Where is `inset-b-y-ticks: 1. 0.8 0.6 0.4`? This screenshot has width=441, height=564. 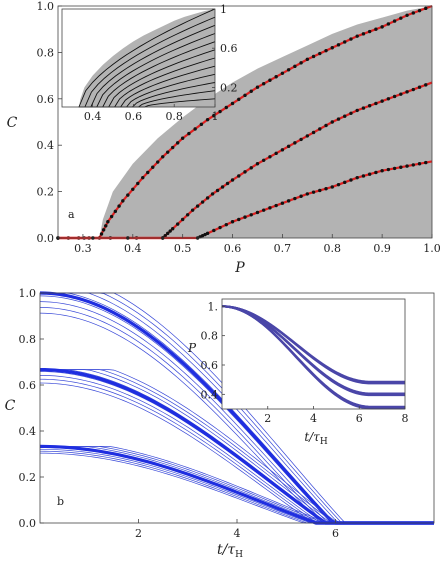
inset-b-y-ticks: 1. 0.8 0.6 0.4 is located at coordinates (213, 350).